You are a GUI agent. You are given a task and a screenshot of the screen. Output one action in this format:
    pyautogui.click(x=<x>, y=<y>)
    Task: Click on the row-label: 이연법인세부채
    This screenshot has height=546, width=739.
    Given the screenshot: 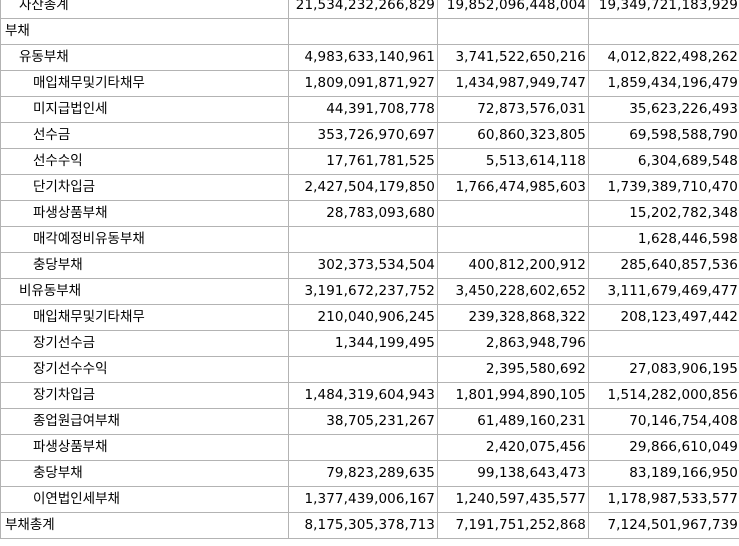 What is the action you would take?
    pyautogui.click(x=144, y=499)
    